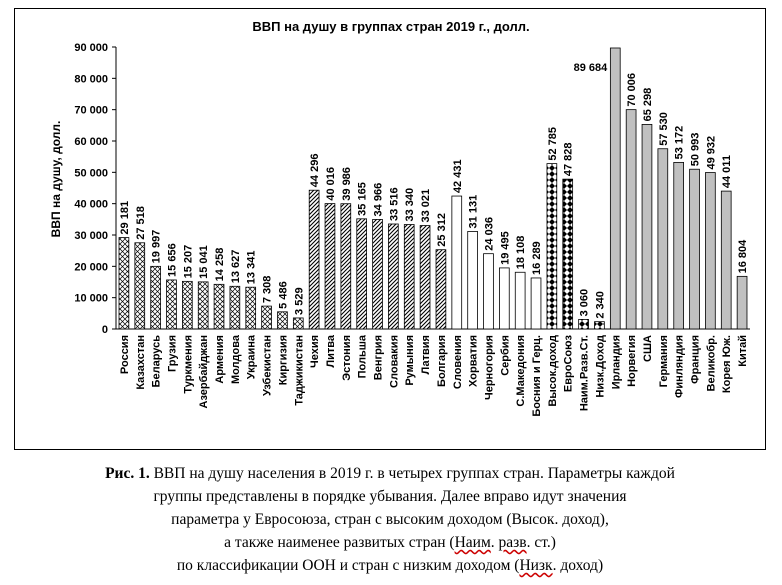 The image size is (782, 585). I want to click on bar-value-label: 13 341, so click(252, 268).